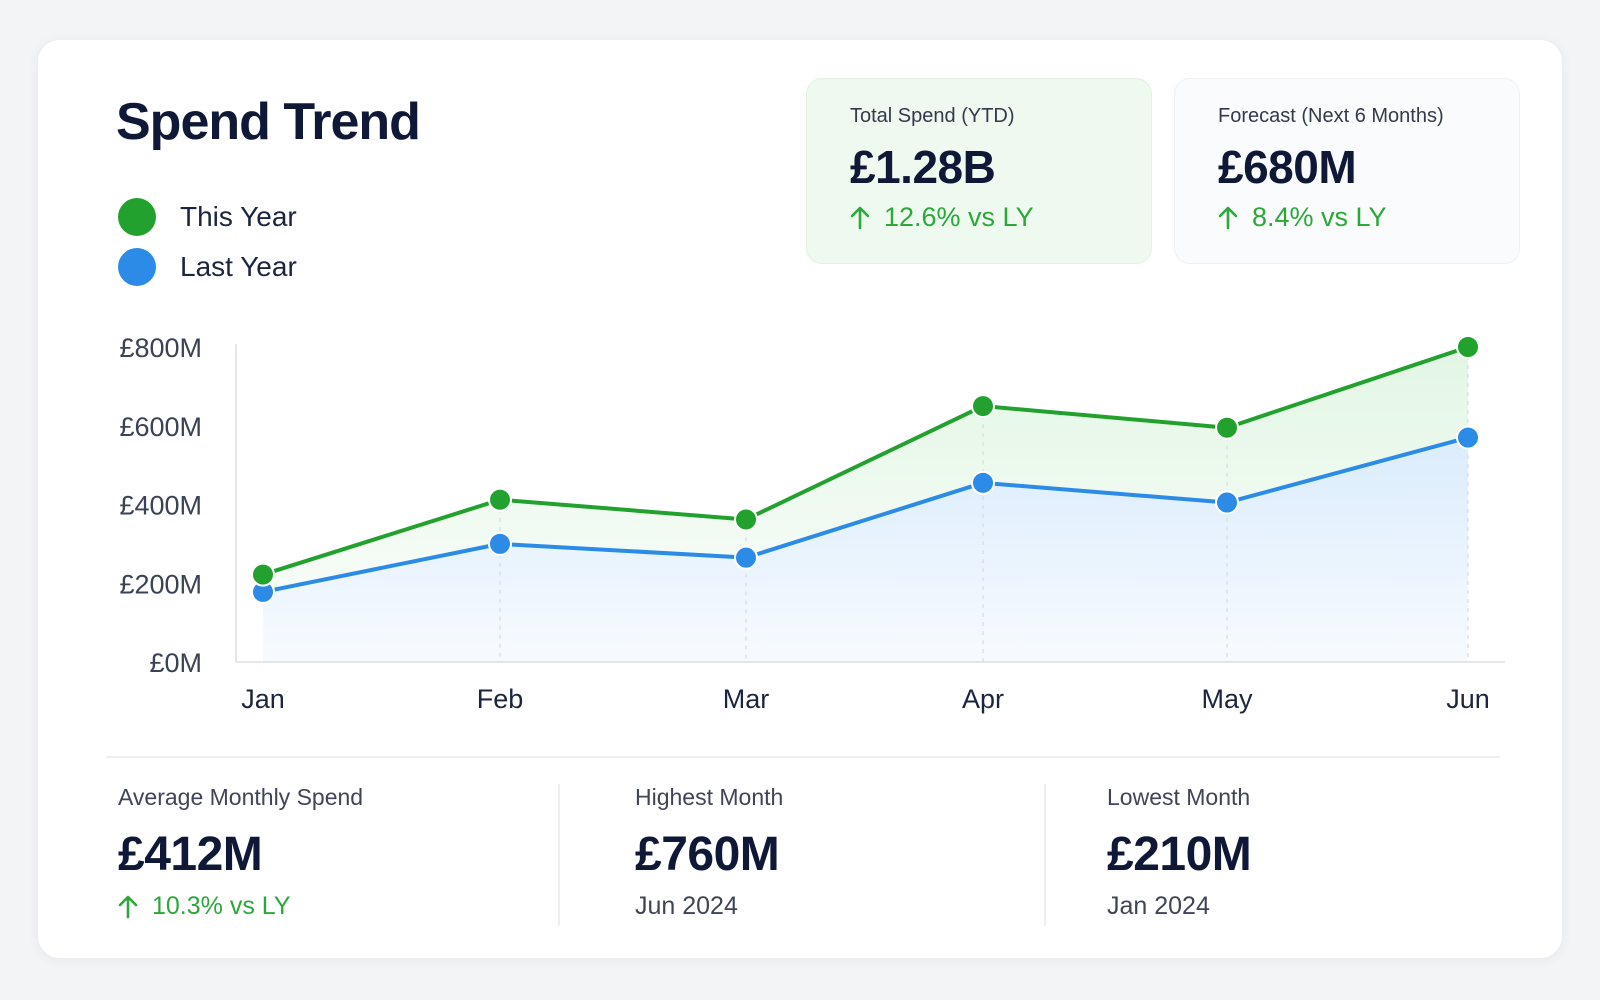 The width and height of the screenshot is (1600, 1000). Describe the element at coordinates (959, 217) in the screenshot. I see `kpi-total-change-text: 12.6% vs LY` at that location.